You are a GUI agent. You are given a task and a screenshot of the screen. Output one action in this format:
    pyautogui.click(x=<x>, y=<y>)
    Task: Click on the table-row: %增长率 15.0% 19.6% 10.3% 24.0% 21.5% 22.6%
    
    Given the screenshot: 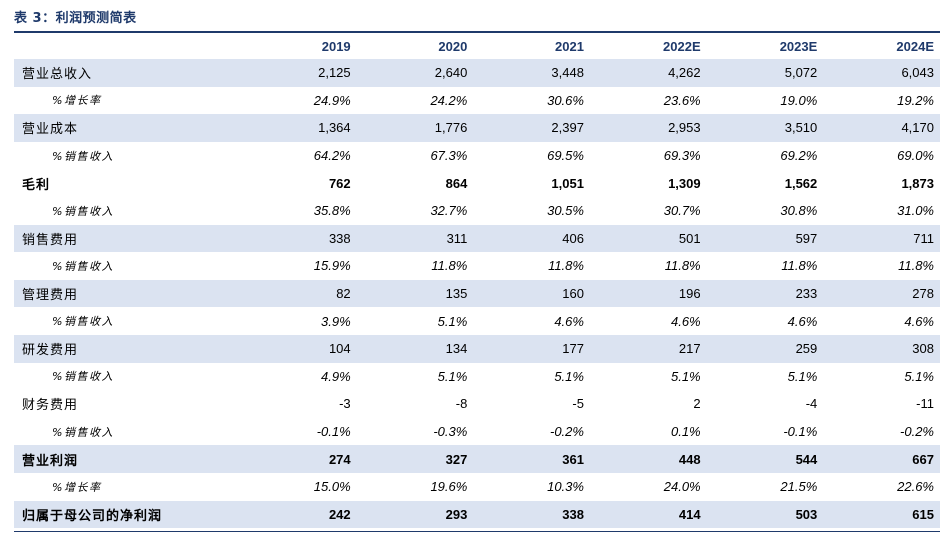 What is the action you would take?
    pyautogui.click(x=477, y=487)
    